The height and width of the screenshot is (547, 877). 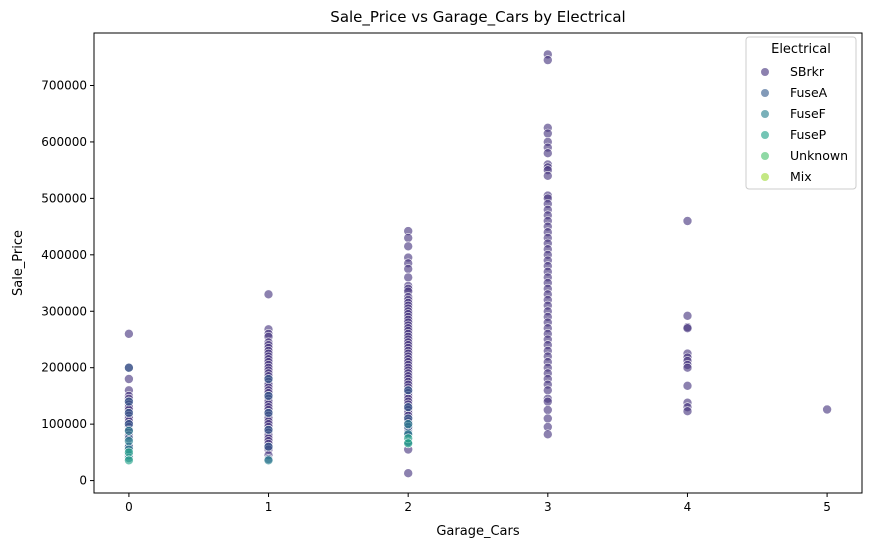 What do you see at coordinates (408, 507) in the screenshot?
I see `x-tick-label: 2` at bounding box center [408, 507].